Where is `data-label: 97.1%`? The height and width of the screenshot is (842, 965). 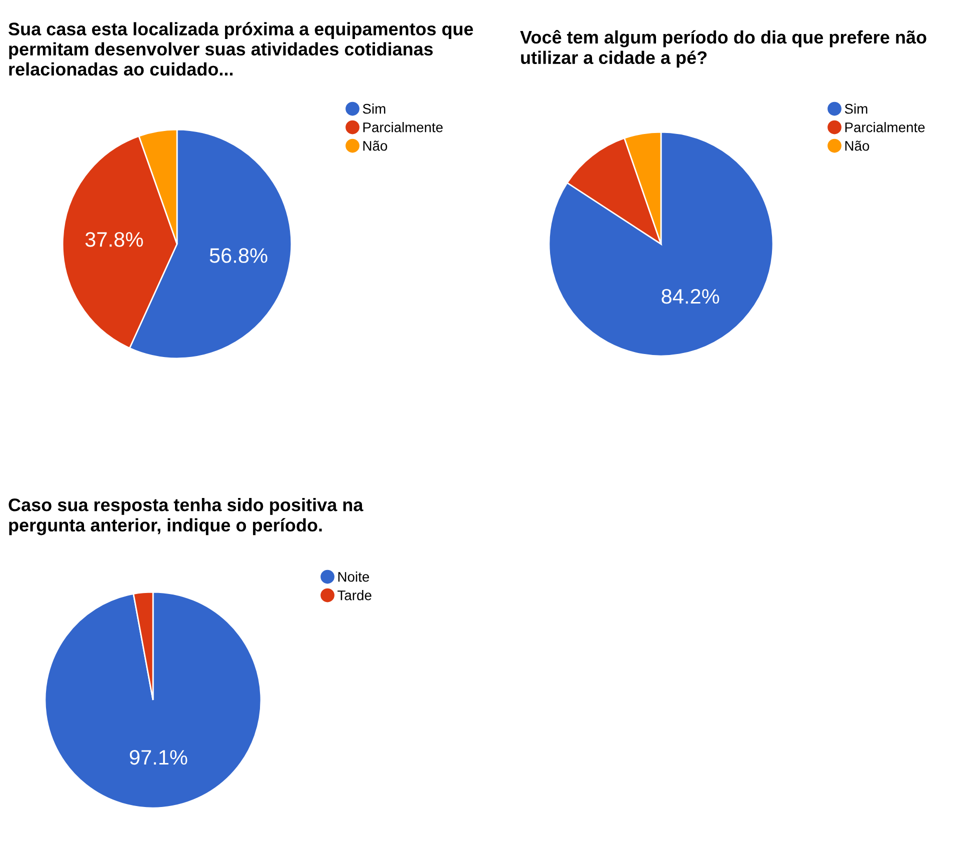
data-label: 97.1% is located at coordinates (159, 757).